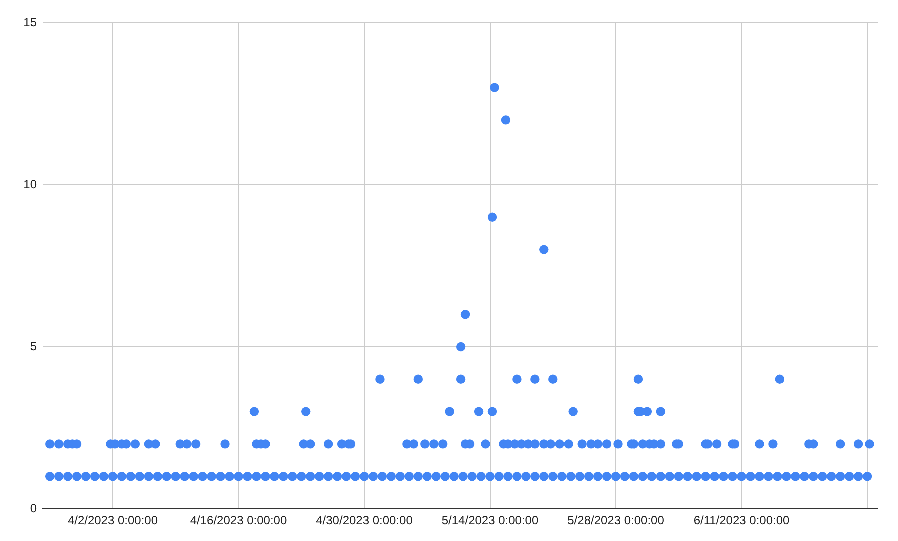 Image resolution: width=898 pixels, height=541 pixels. What do you see at coordinates (31, 22) in the screenshot?
I see `y-tick-label: 15` at bounding box center [31, 22].